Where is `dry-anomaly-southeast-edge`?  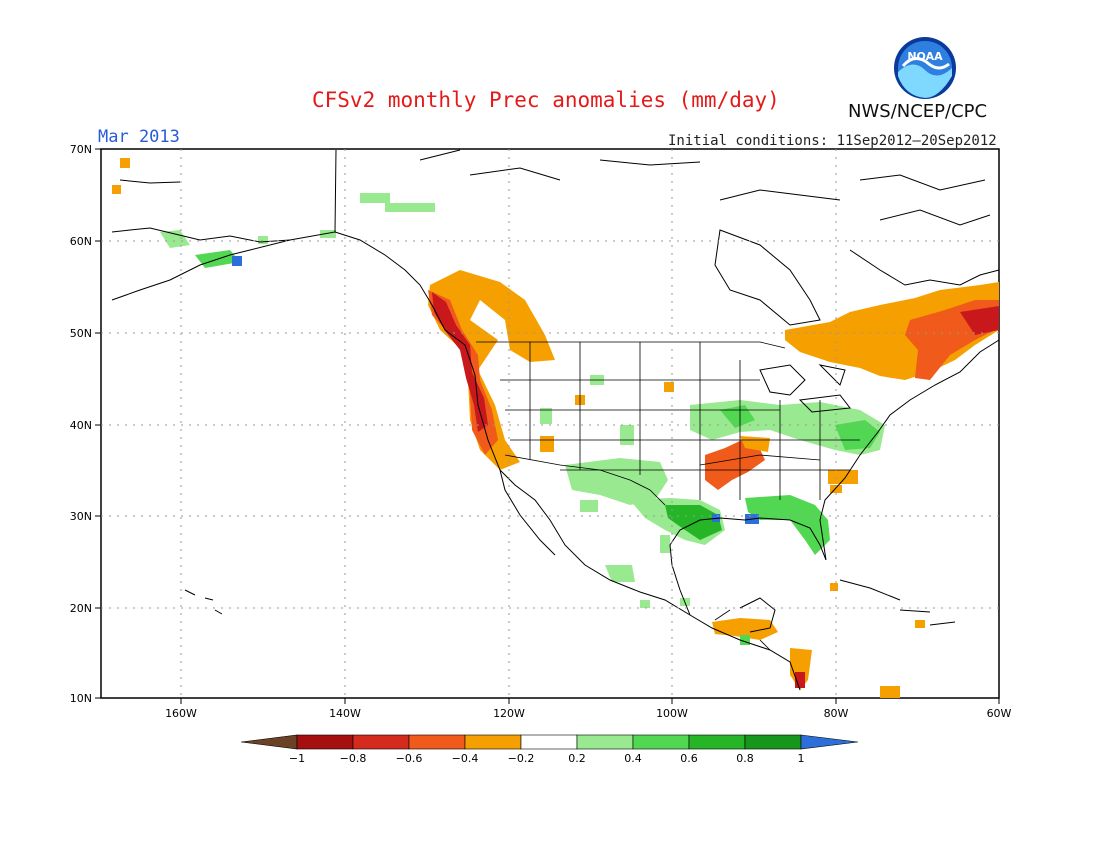 dry-anomaly-southeast-edge is located at coordinates (755, 444).